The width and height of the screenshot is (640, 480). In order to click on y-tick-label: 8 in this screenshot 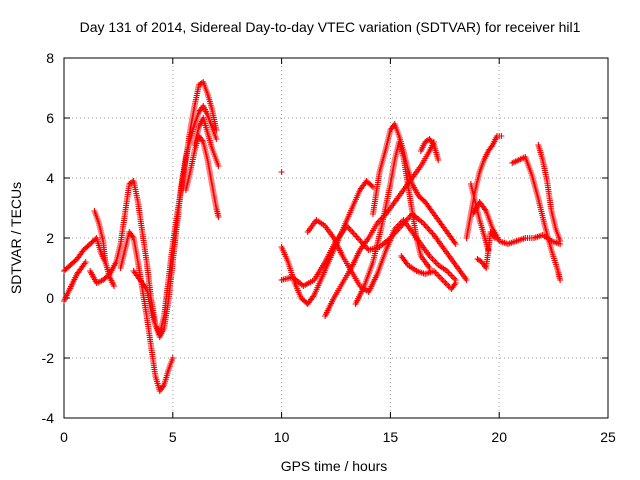, I will do `click(50, 58)`.